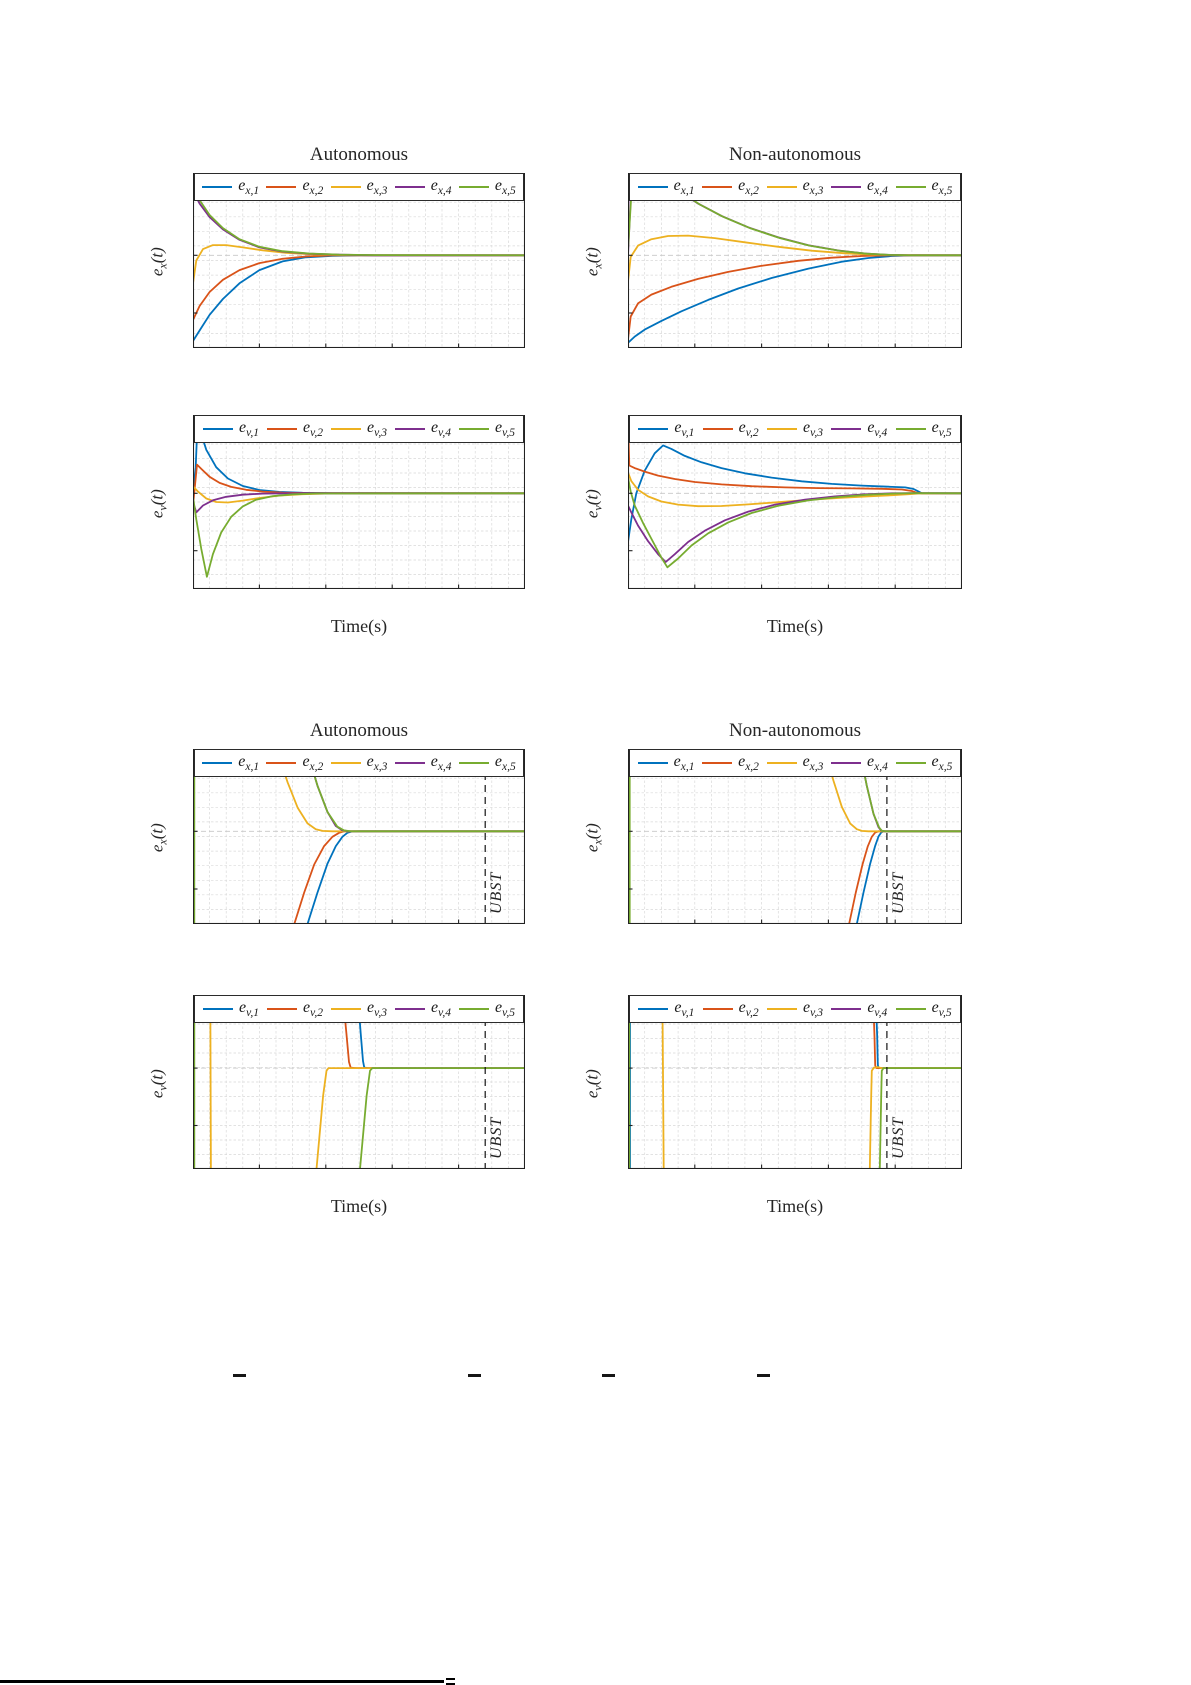 The width and height of the screenshot is (1191, 1685). I want to click on series-line-e_v,1, so click(795, 493).